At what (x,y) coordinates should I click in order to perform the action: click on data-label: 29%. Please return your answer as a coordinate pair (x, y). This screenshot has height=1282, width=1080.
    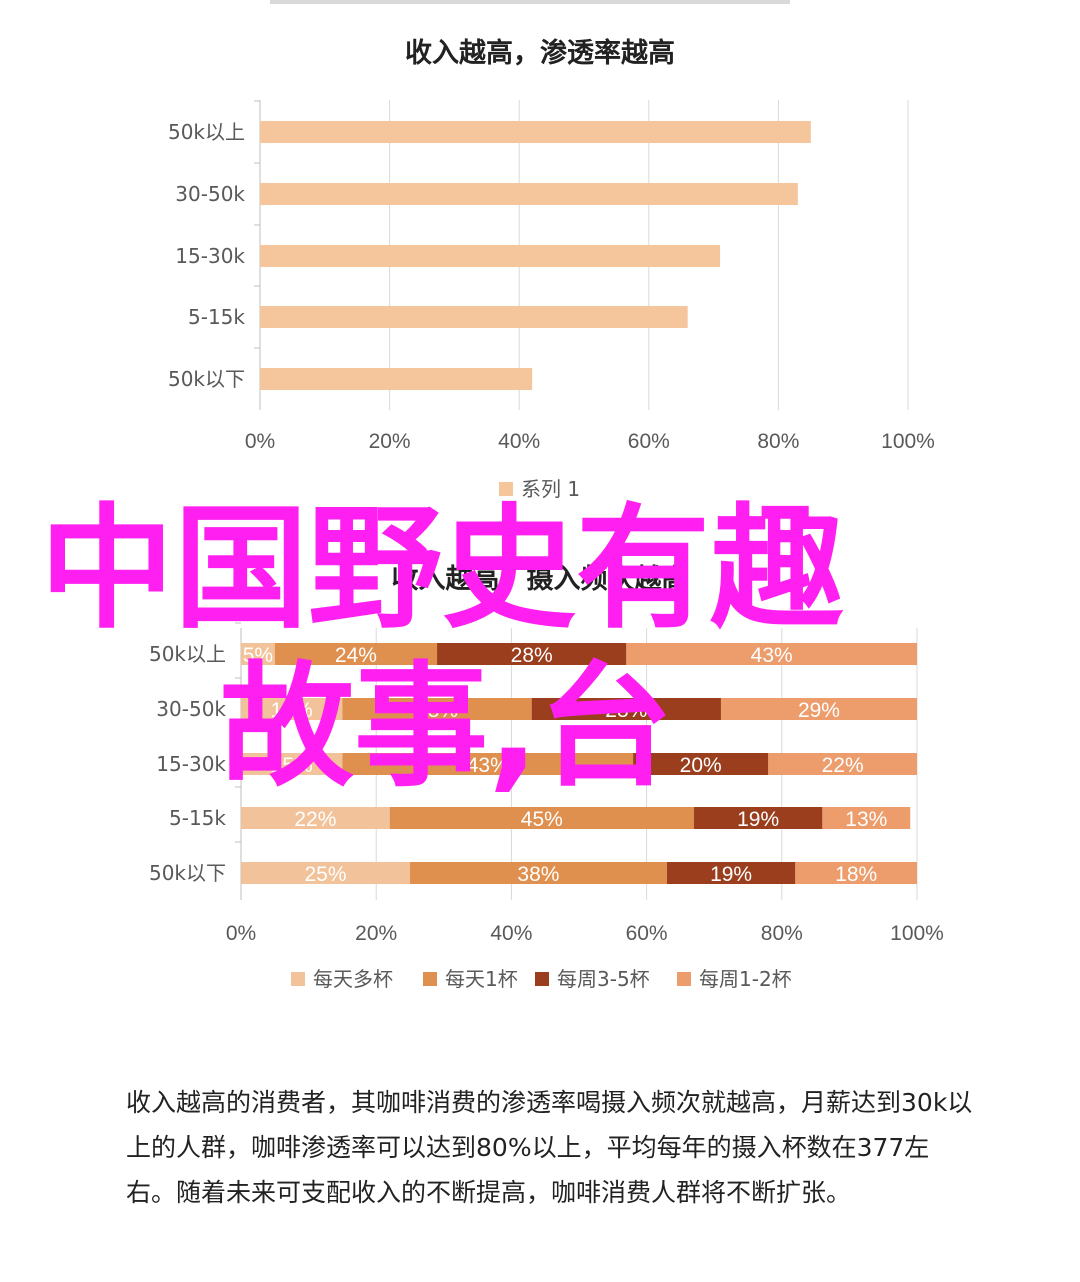
    Looking at the image, I should click on (819, 710).